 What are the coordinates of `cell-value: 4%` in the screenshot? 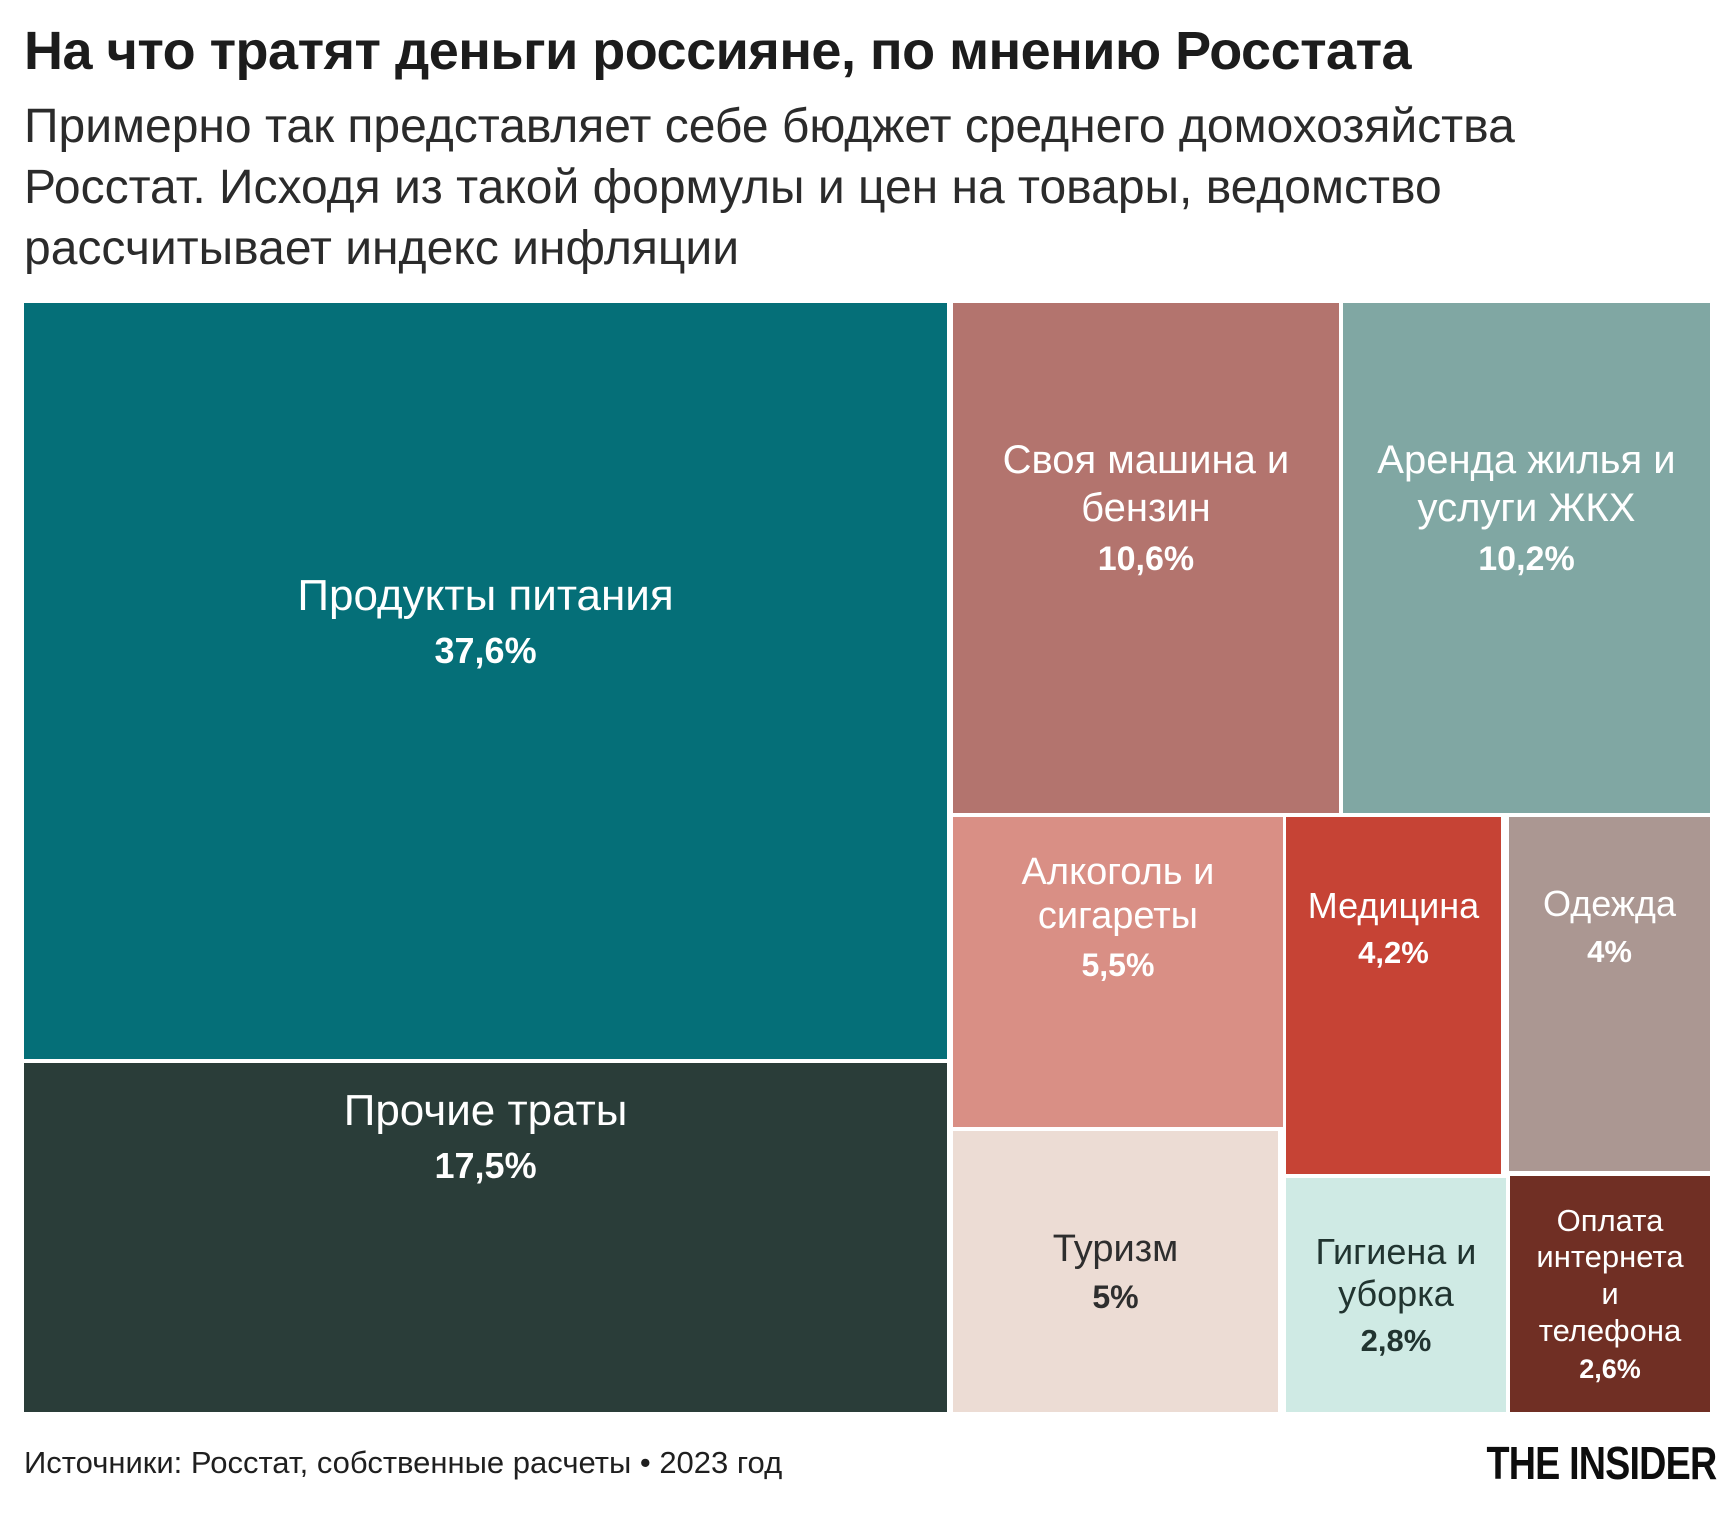 It's located at (1609, 951).